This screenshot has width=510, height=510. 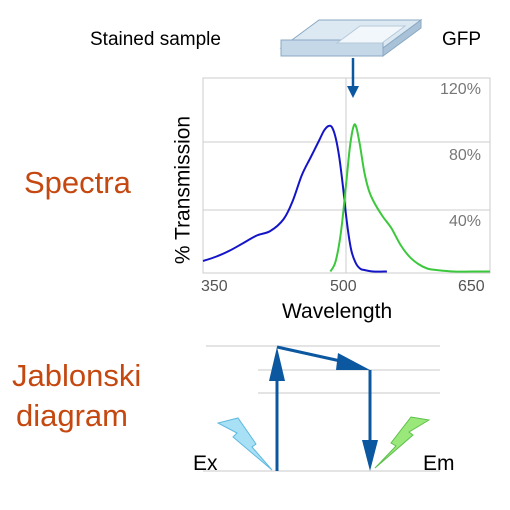 What do you see at coordinates (462, 39) in the screenshot?
I see `gfp-label: GFP` at bounding box center [462, 39].